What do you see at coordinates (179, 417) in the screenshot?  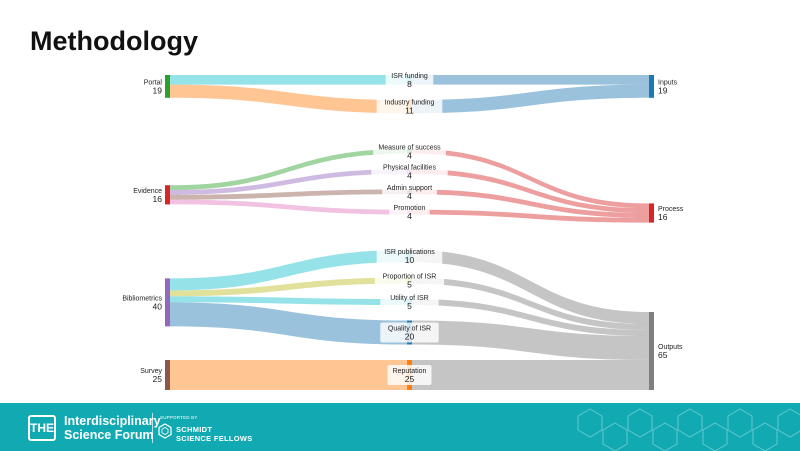 I see `supported-by-label: SUPPORTED BY` at bounding box center [179, 417].